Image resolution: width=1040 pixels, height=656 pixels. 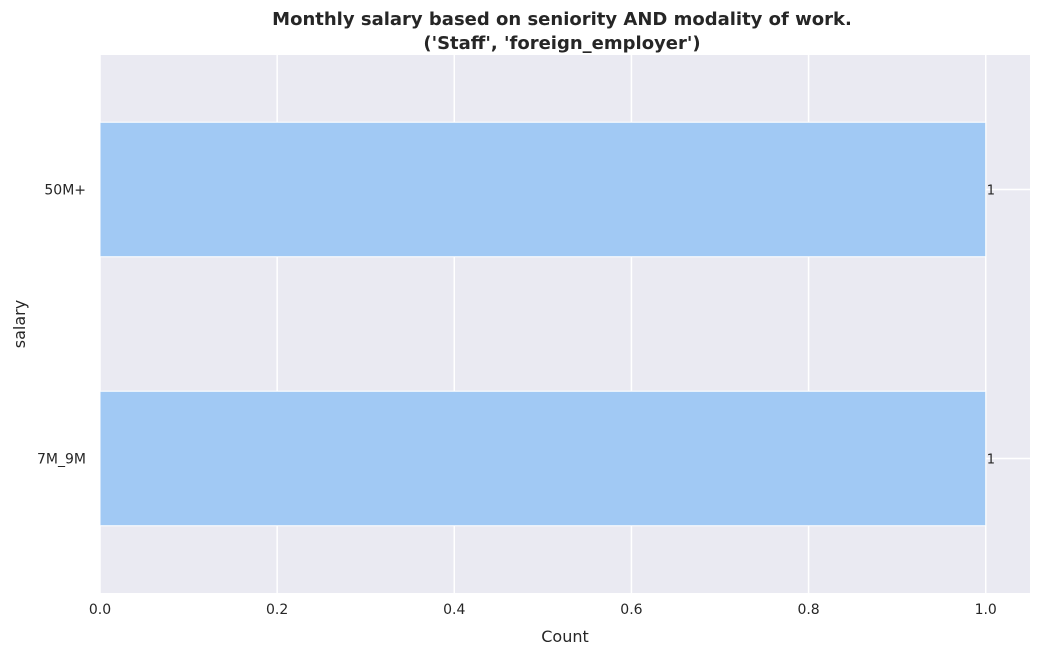 What do you see at coordinates (986, 610) in the screenshot?
I see `x-tick-label-5: 1.0` at bounding box center [986, 610].